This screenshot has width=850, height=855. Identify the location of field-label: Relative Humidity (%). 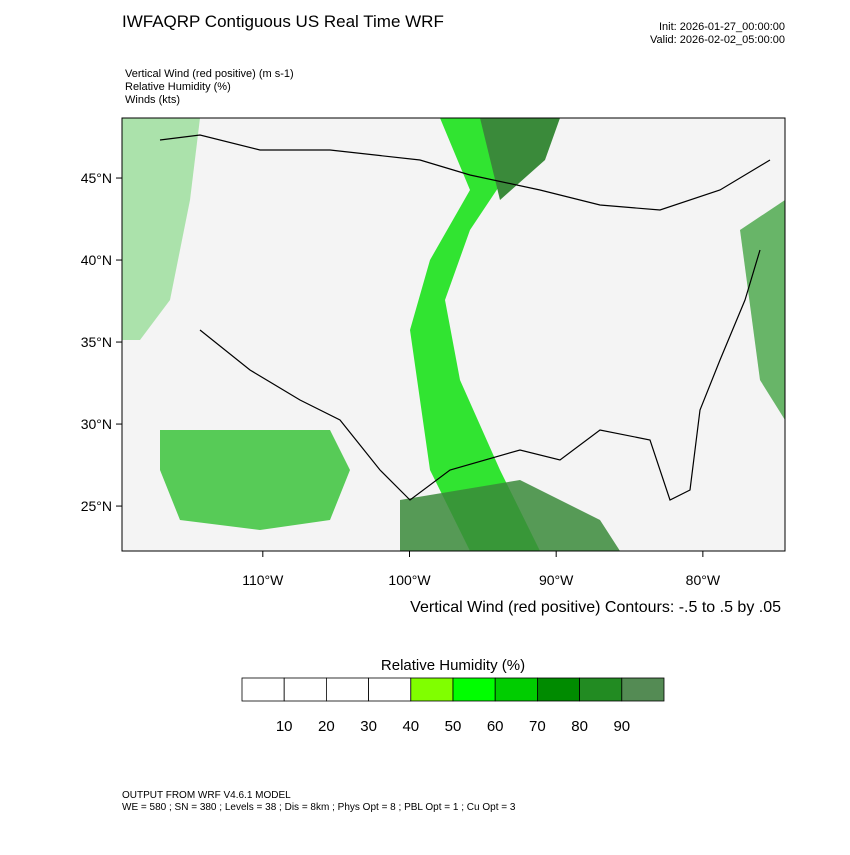
(178, 87).